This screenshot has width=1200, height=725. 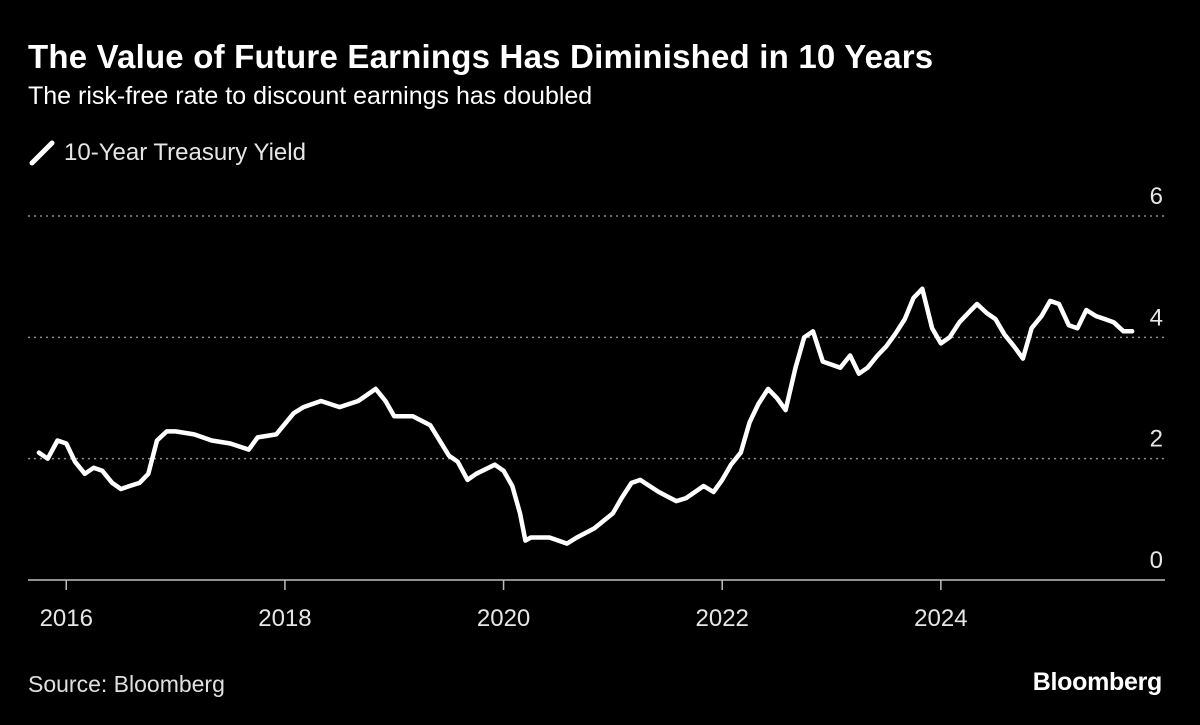 What do you see at coordinates (503, 618) in the screenshot?
I see `x-tick-label-2020: 2020` at bounding box center [503, 618].